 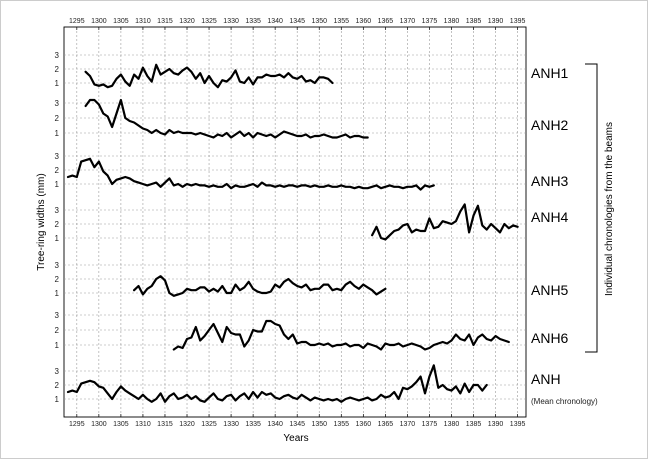 I want to click on x-tick-label-top: 1335, so click(x=253, y=21).